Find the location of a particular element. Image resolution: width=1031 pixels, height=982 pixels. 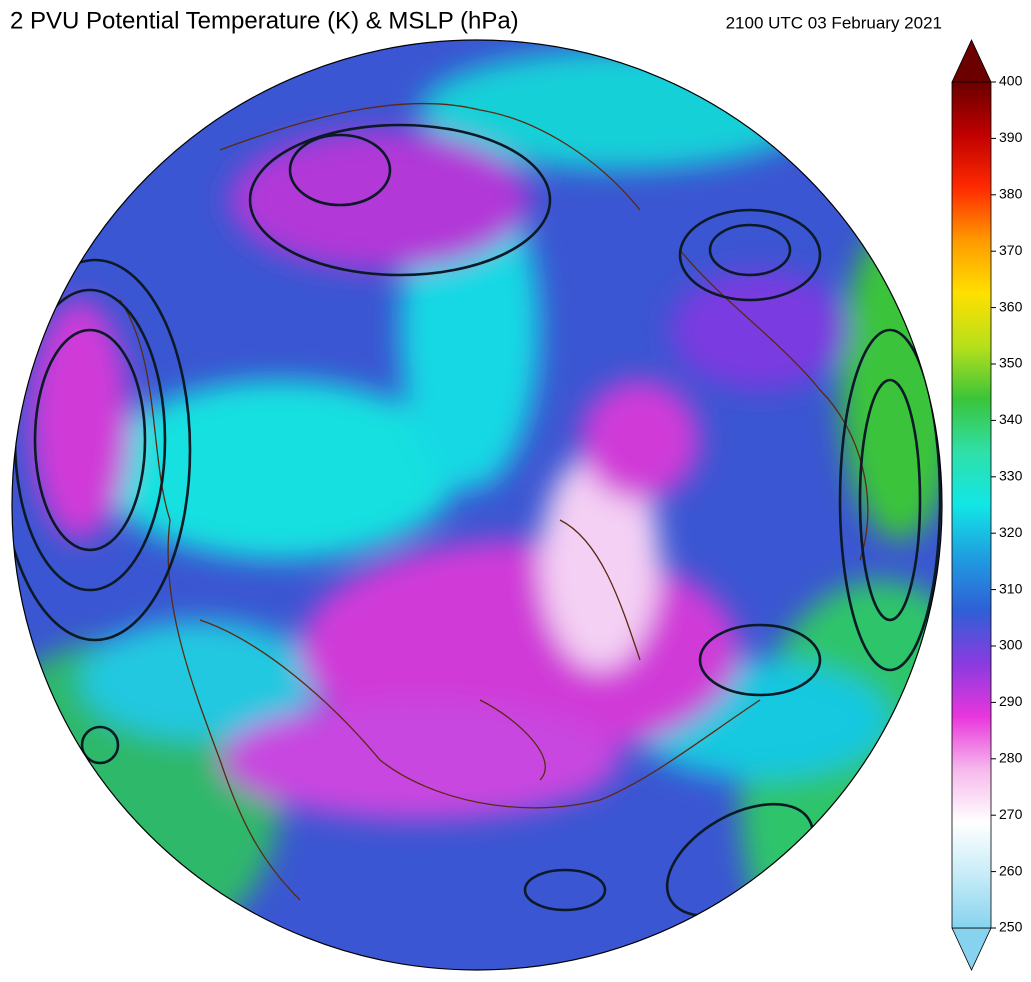

colorbar-extend-low is located at coordinates (971, 949).